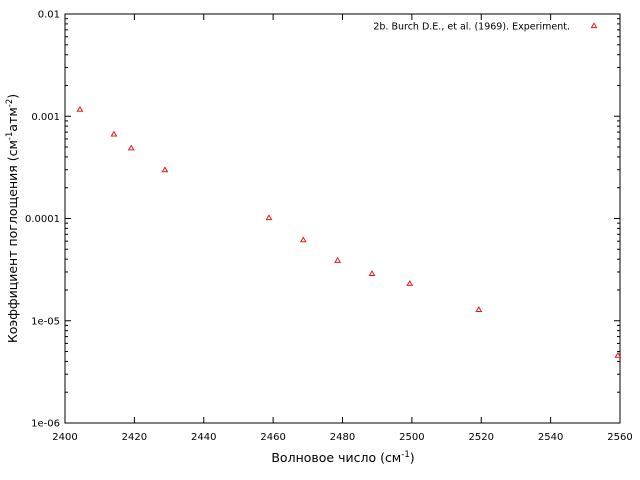 The height and width of the screenshot is (480, 640). What do you see at coordinates (10, 103) in the screenshot?
I see `y-axis-label-sup2: -2` at bounding box center [10, 103].